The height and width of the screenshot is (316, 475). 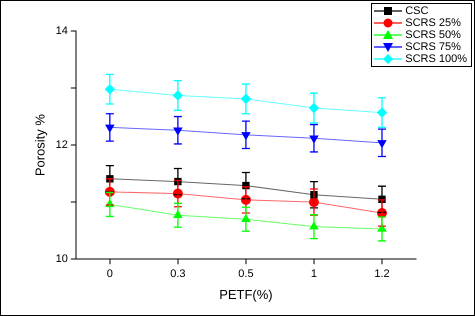 What do you see at coordinates (62, 259) in the screenshot?
I see `y-tick-label: 10` at bounding box center [62, 259].